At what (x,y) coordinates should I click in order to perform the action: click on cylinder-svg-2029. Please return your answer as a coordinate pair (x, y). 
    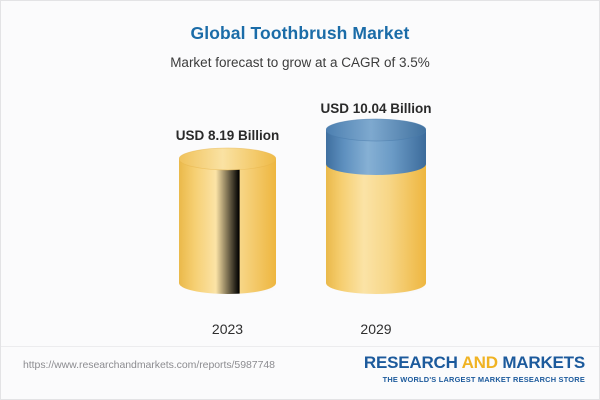
    Looking at the image, I should click on (379, 207).